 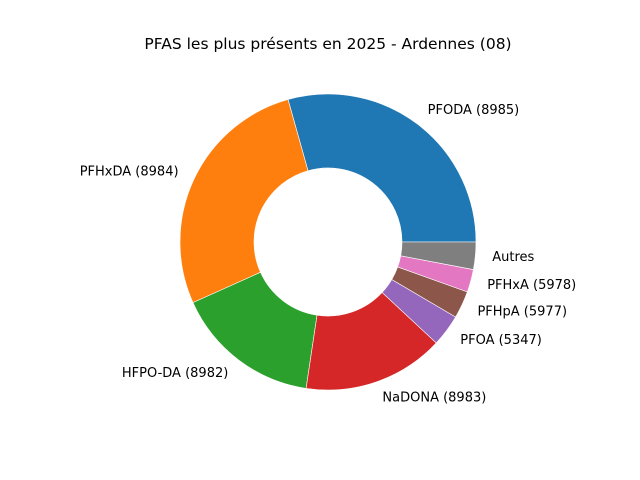 I want to click on slice-label-autres: Autres, so click(x=513, y=257).